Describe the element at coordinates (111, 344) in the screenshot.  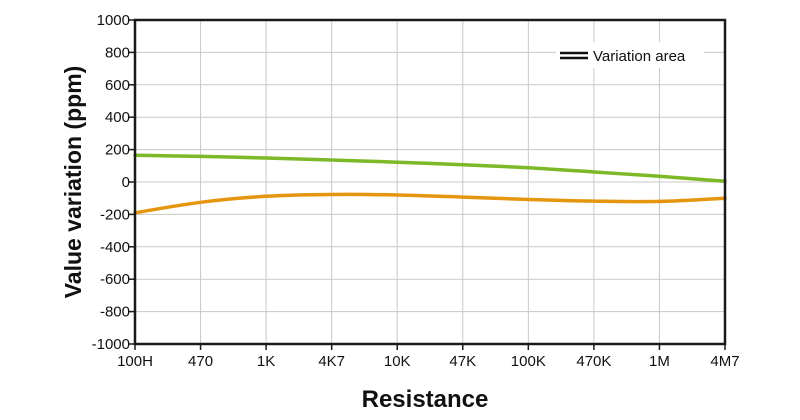
I see `y-tick-label: -1000` at that location.